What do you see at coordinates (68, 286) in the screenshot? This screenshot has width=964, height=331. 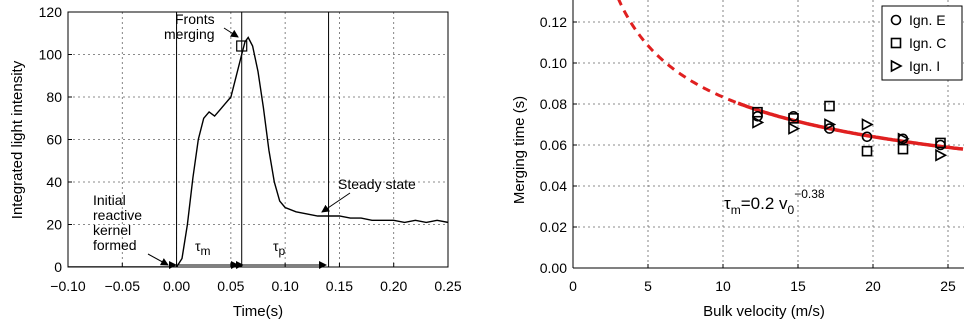 I see `x-tick-label: −0.10` at bounding box center [68, 286].